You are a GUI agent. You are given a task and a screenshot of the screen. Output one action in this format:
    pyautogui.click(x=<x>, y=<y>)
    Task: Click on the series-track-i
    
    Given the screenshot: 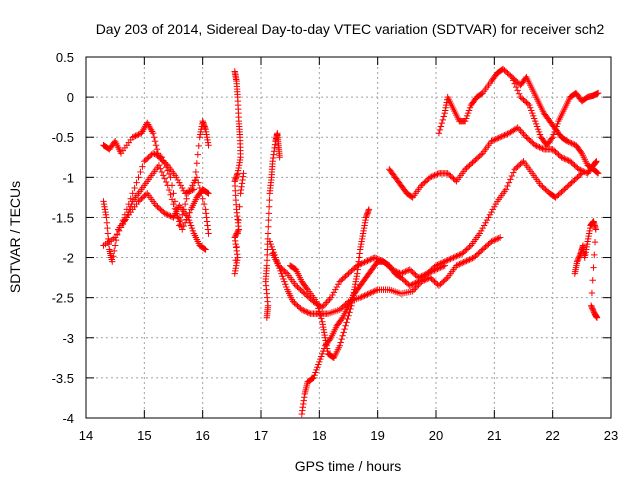 What is the action you would take?
    pyautogui.click(x=373, y=338)
    